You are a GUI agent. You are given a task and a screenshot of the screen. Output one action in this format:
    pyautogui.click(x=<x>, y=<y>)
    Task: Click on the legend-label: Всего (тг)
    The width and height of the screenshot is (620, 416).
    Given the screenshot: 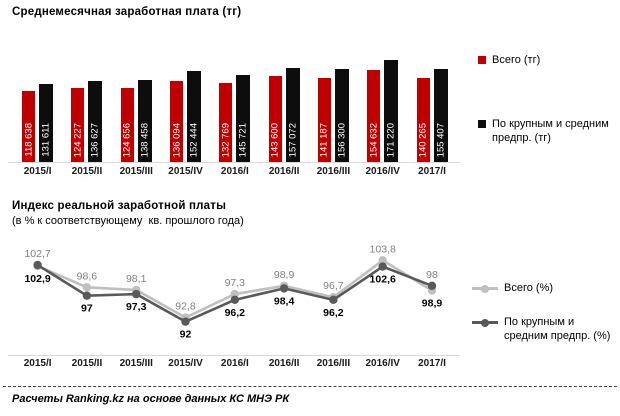 What is the action you would take?
    pyautogui.click(x=516, y=60)
    